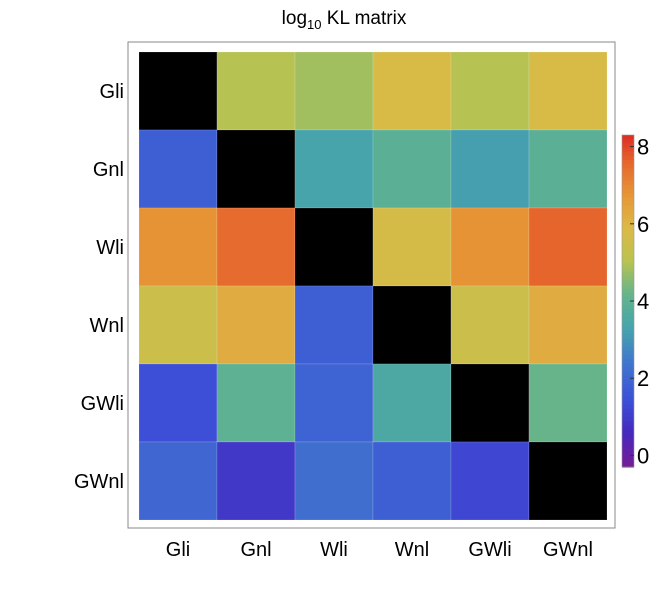 This screenshot has width=667, height=593. I want to click on heatmap-cell-wnl-gwnl, so click(568, 325).